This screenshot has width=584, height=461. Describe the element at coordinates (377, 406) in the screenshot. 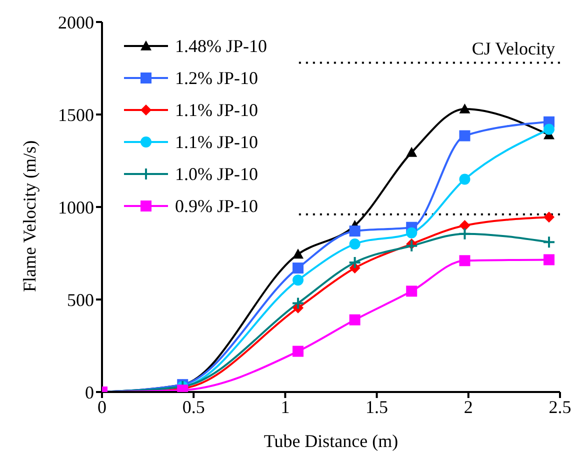

I see `x-tick-label: 1.5` at that location.